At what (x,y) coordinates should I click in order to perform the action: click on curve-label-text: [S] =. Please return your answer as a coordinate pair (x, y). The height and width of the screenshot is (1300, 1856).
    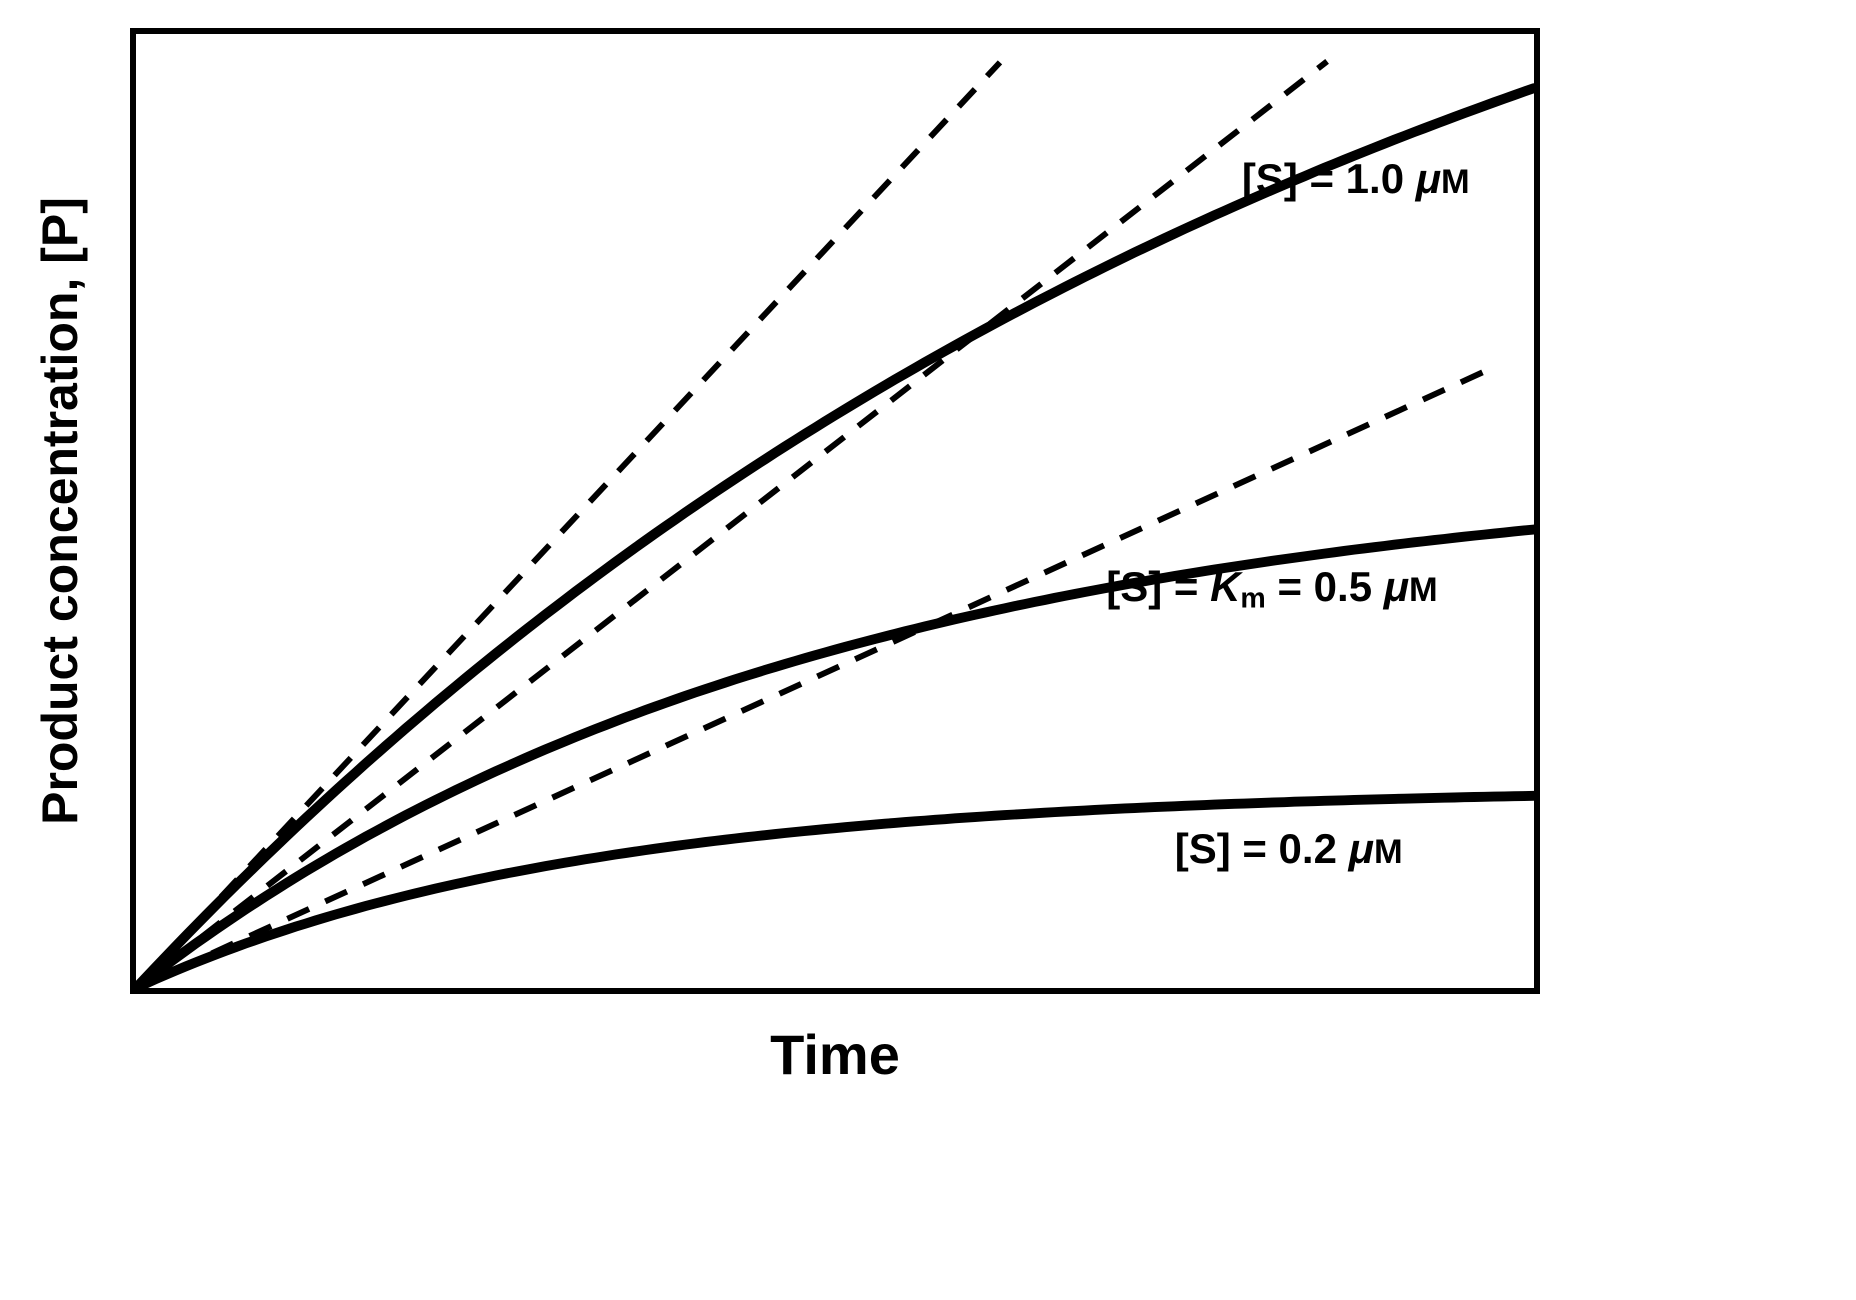
    Looking at the image, I should click on (1158, 587).